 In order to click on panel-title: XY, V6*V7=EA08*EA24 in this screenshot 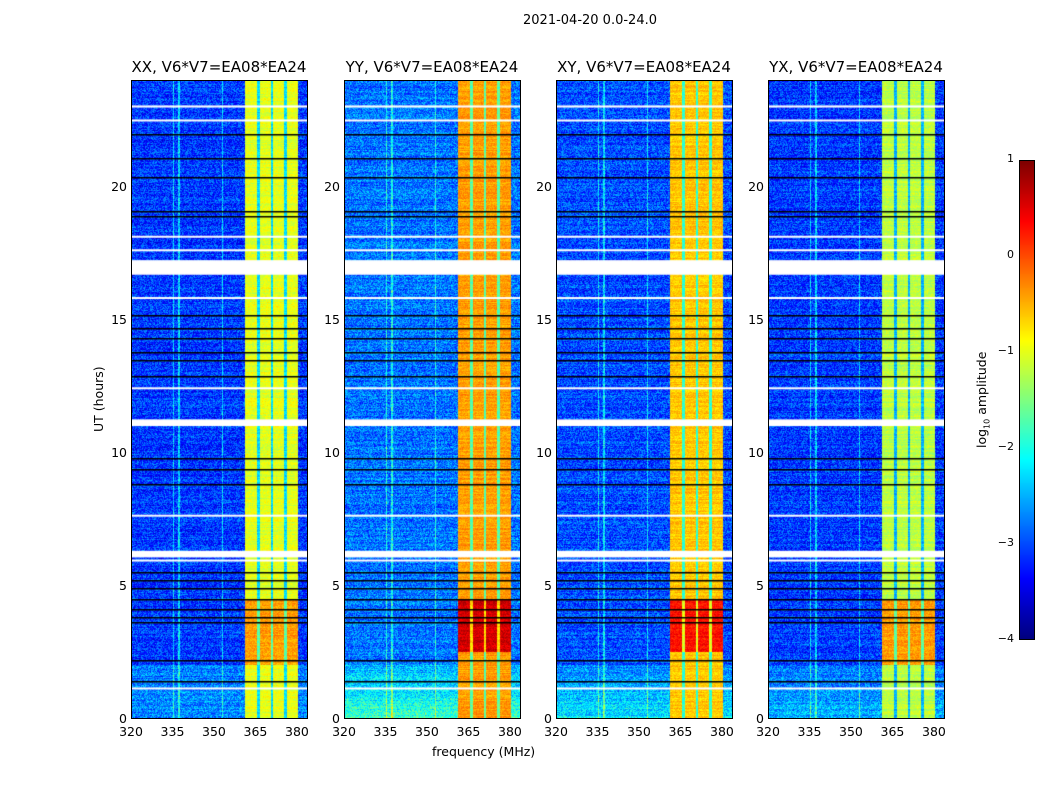, I will do `click(644, 67)`.